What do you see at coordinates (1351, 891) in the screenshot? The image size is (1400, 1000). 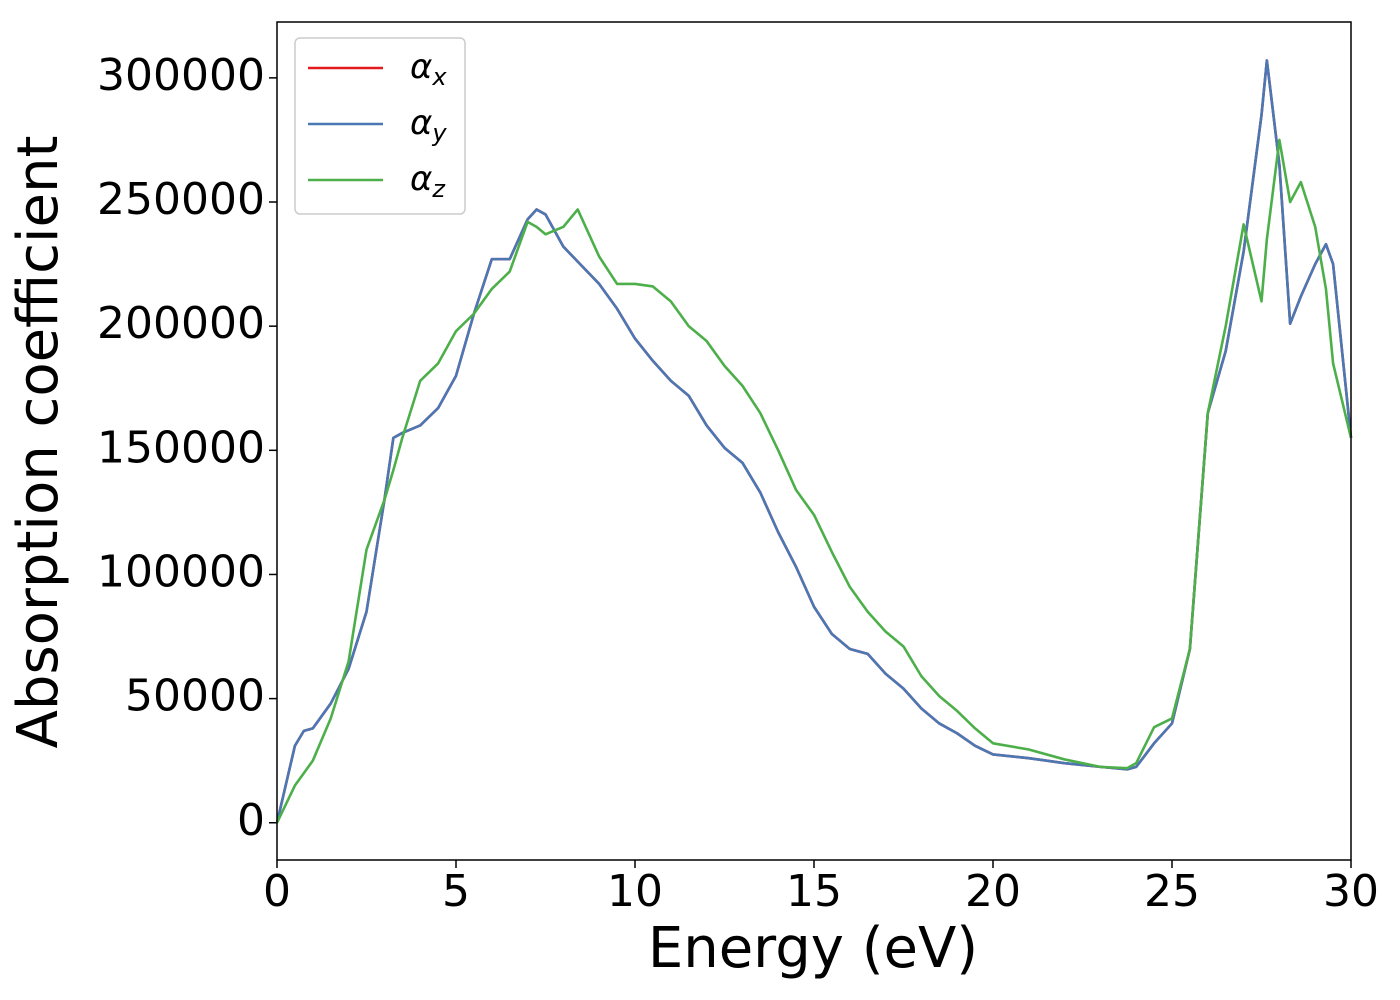 I see `x-tick-label: 30` at bounding box center [1351, 891].